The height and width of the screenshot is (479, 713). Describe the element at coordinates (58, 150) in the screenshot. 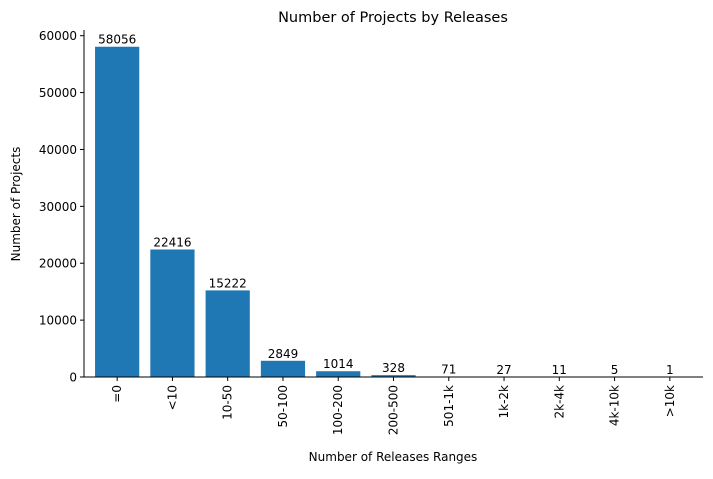

I see `y-tick-label: 40000` at that location.